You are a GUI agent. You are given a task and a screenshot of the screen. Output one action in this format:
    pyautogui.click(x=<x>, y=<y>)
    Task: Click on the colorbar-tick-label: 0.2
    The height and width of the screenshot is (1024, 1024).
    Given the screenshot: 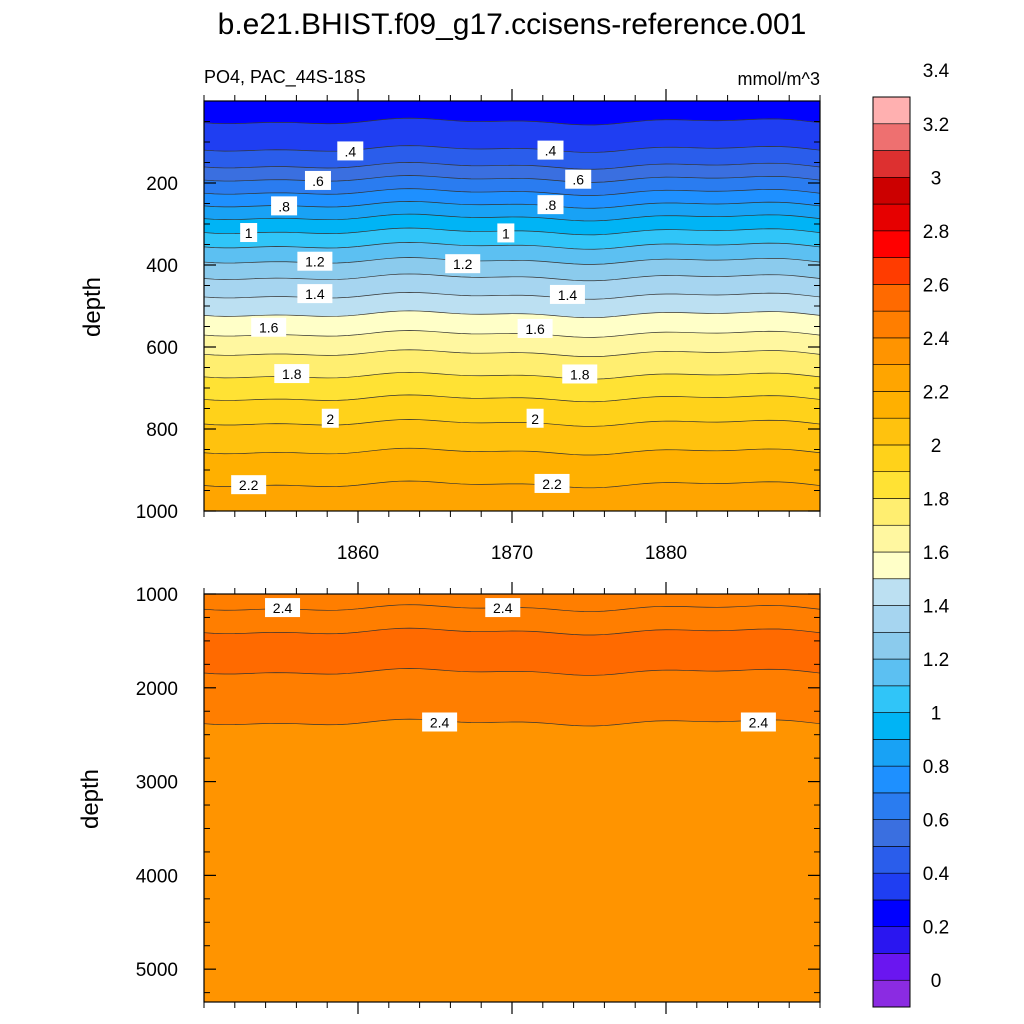 What is the action you would take?
    pyautogui.click(x=936, y=928)
    